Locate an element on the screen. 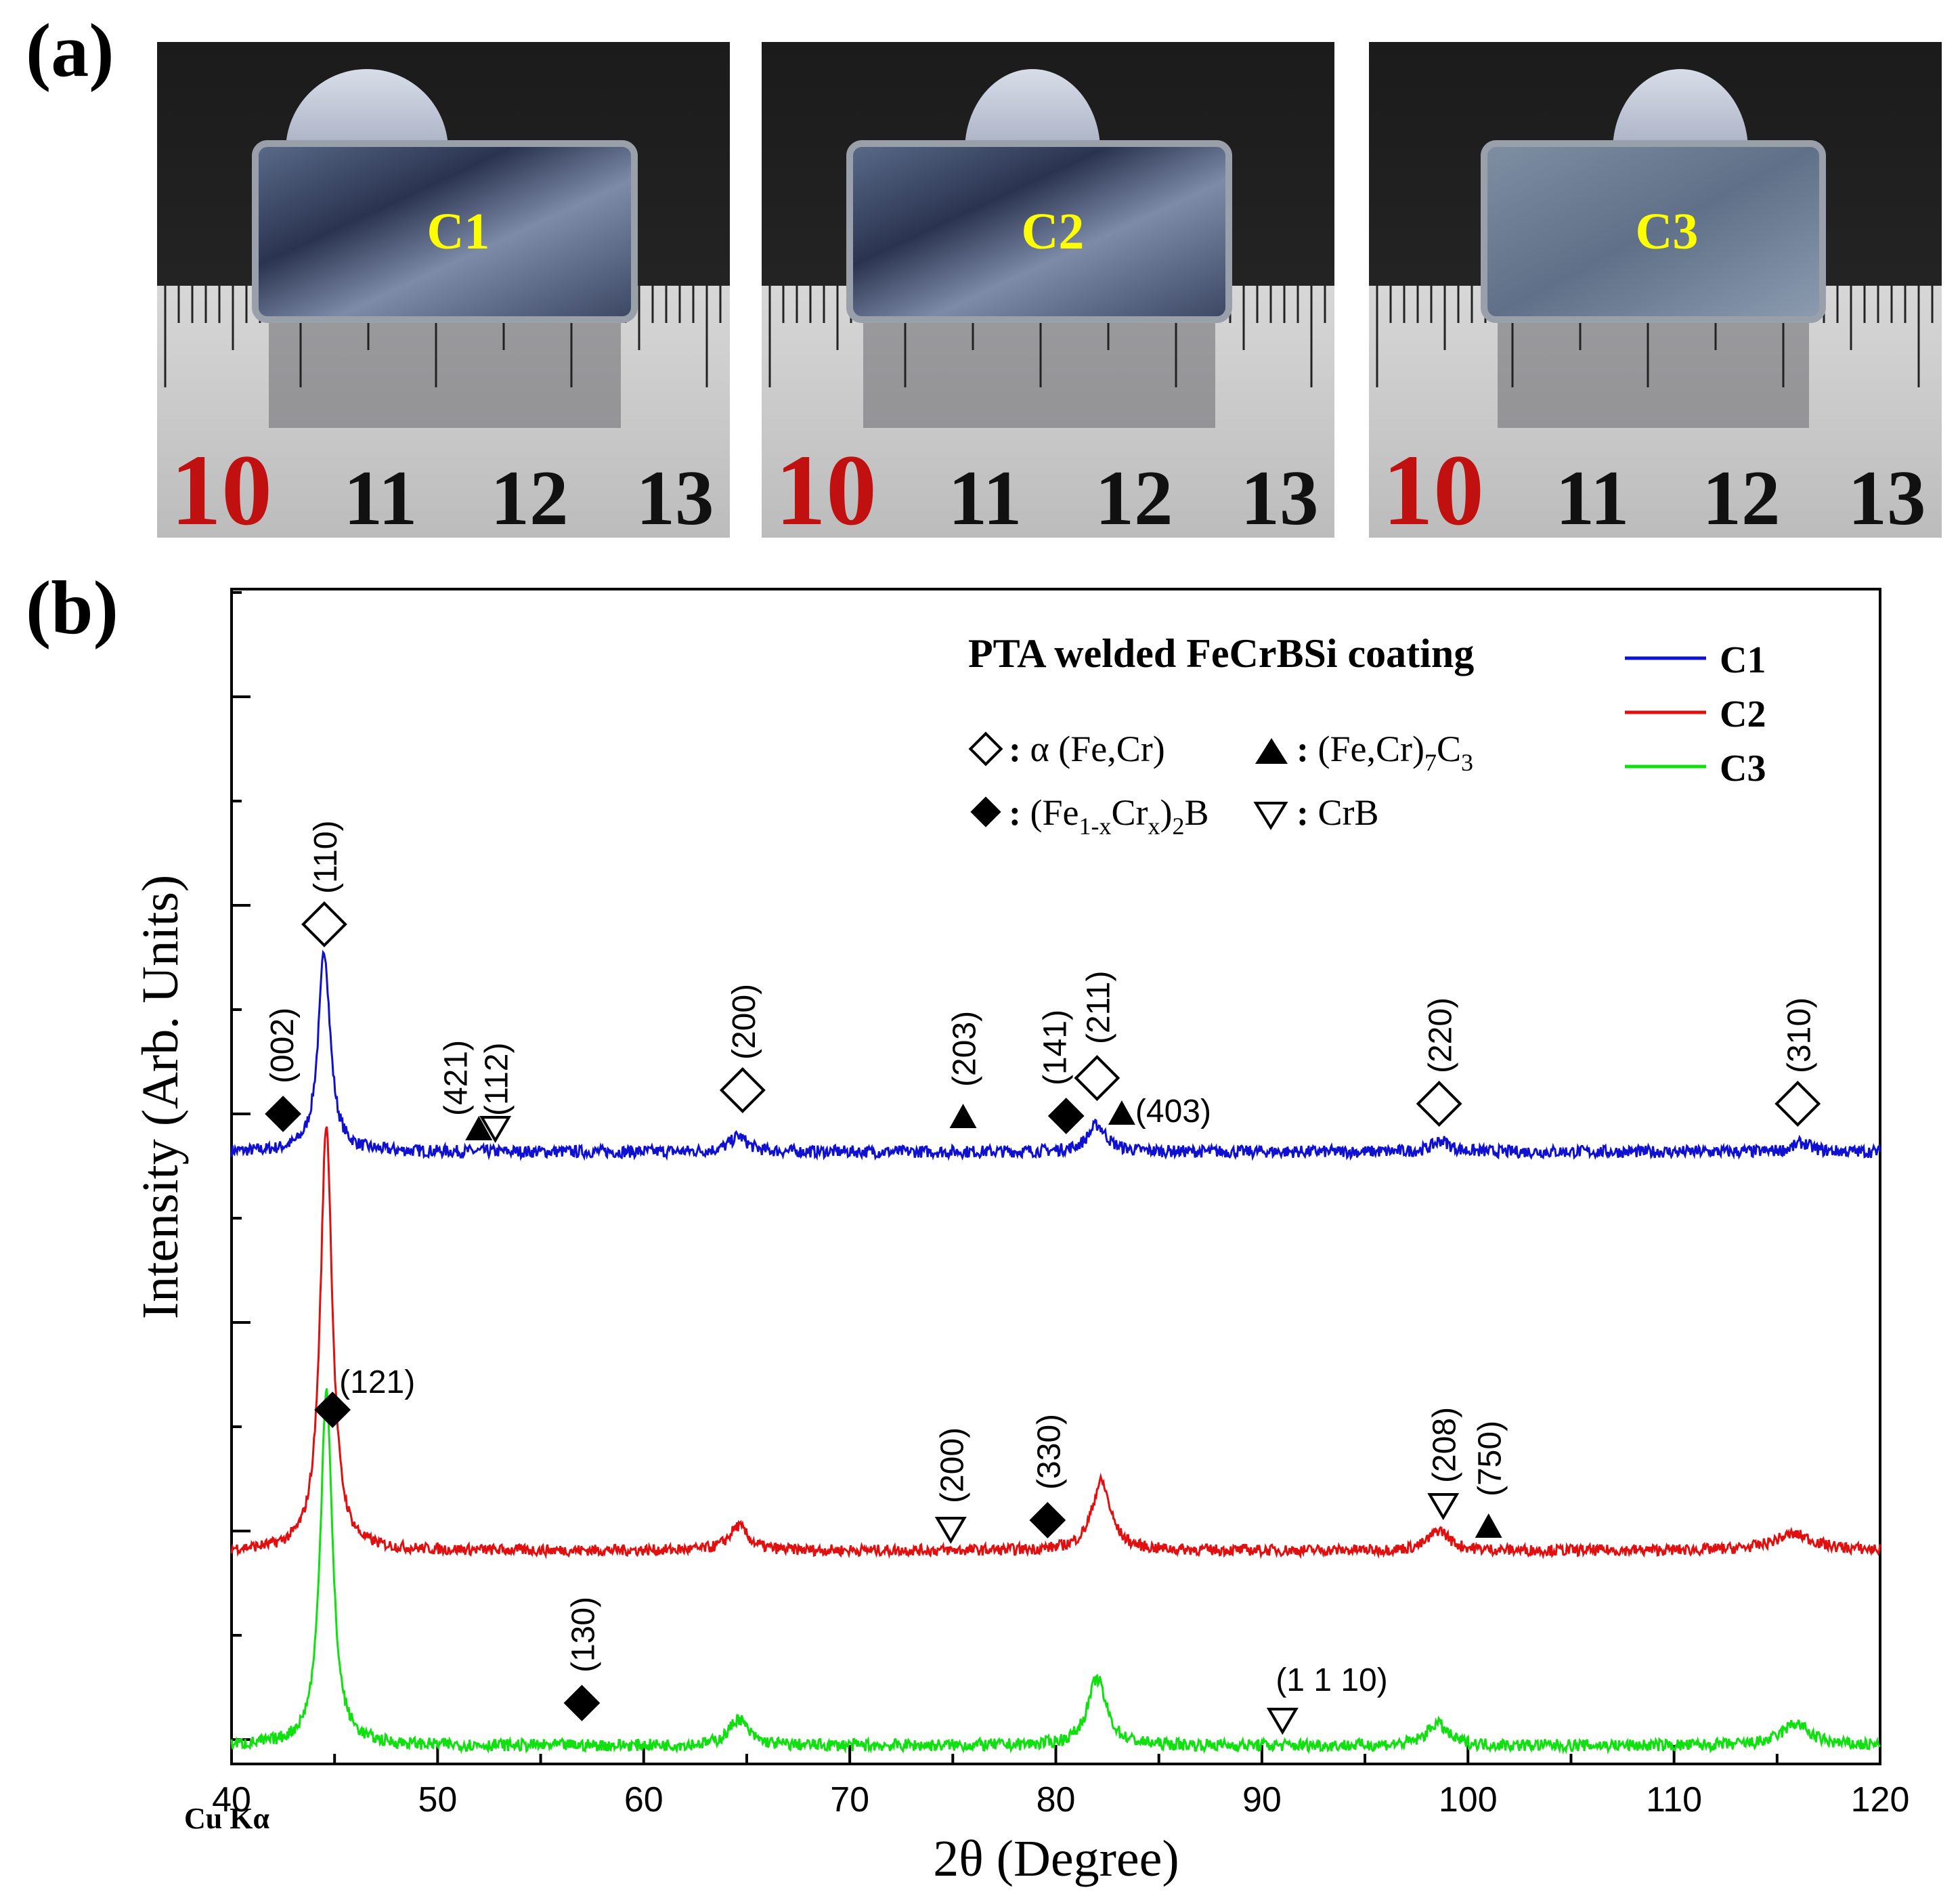  x-tick-label: 70 is located at coordinates (849, 1799).